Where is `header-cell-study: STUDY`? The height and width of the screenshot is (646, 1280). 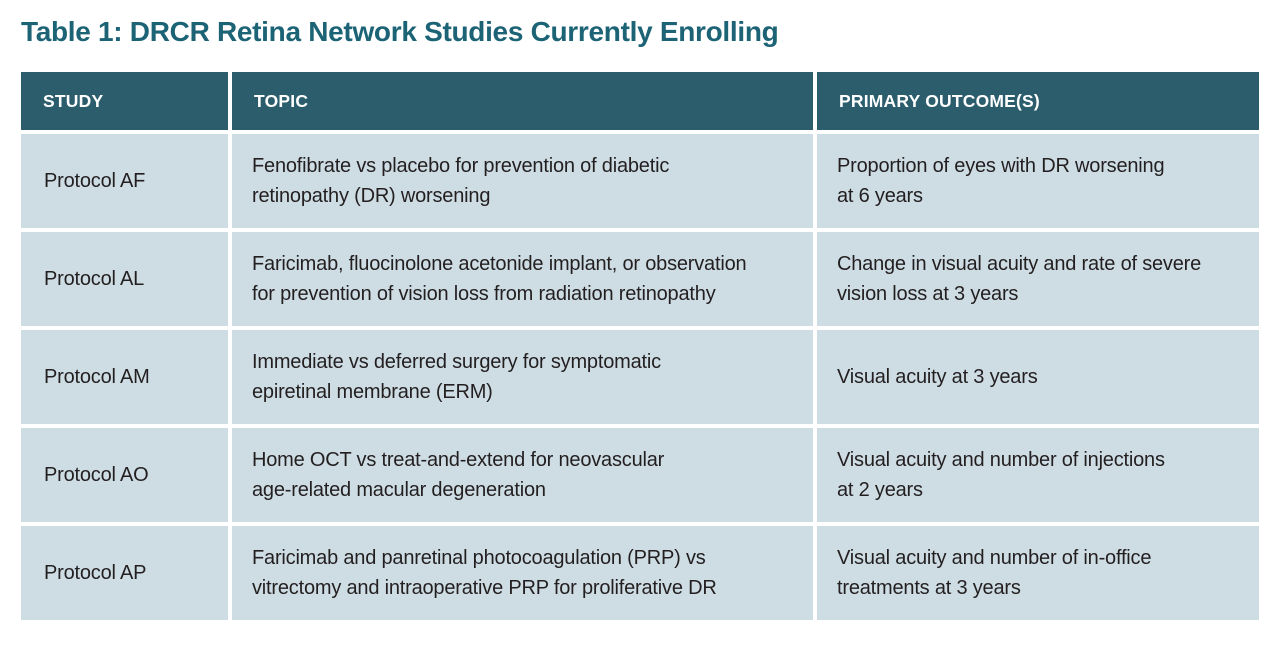
header-cell-study: STUDY is located at coordinates (124, 101).